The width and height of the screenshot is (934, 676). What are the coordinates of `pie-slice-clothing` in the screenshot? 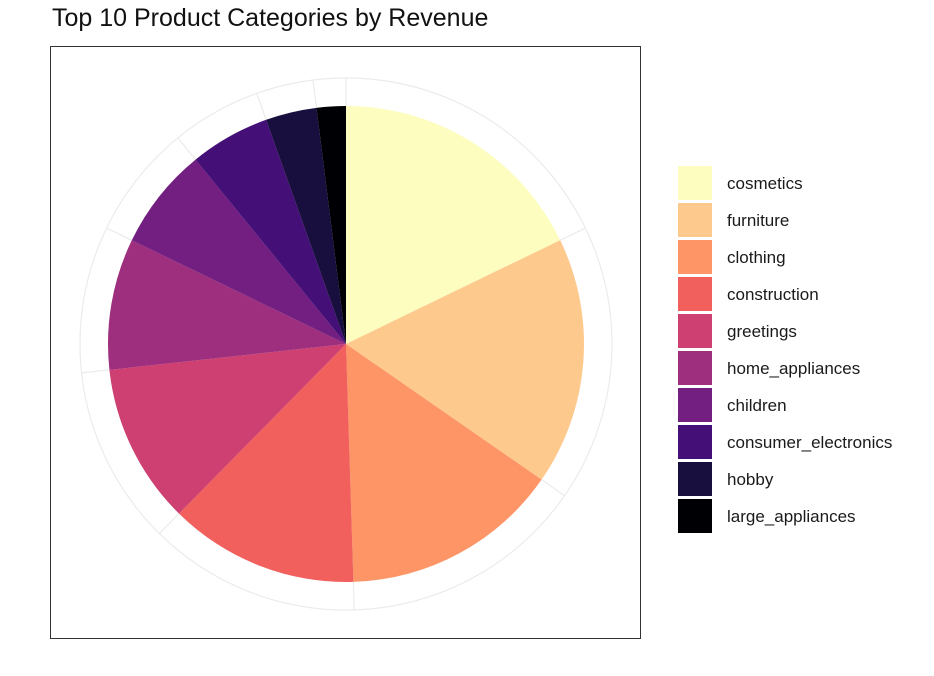 It's located at (444, 463).